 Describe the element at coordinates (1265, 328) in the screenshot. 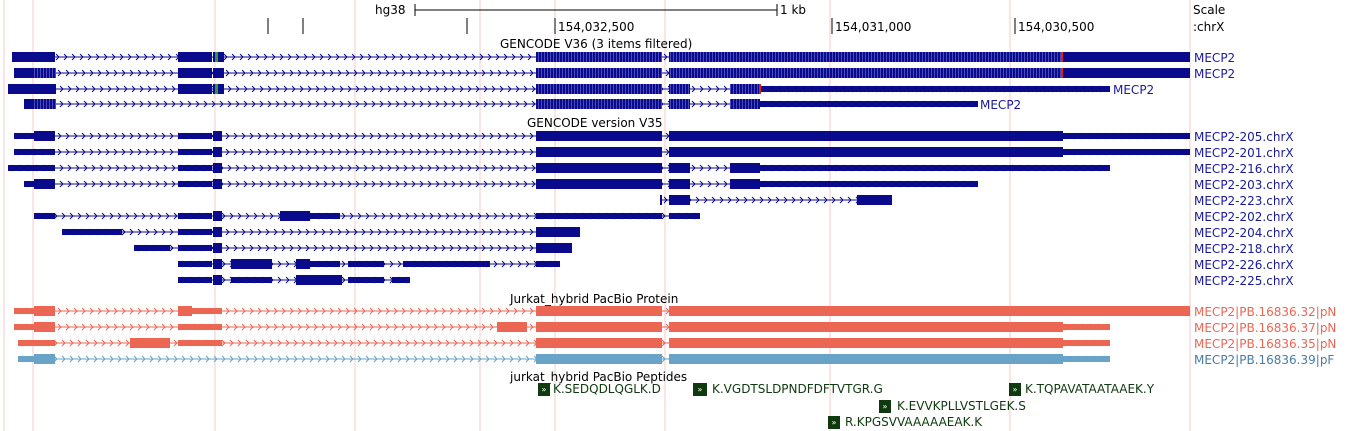

I see `pacbio-item-label: MECP2|PB.16836.37|pN` at that location.